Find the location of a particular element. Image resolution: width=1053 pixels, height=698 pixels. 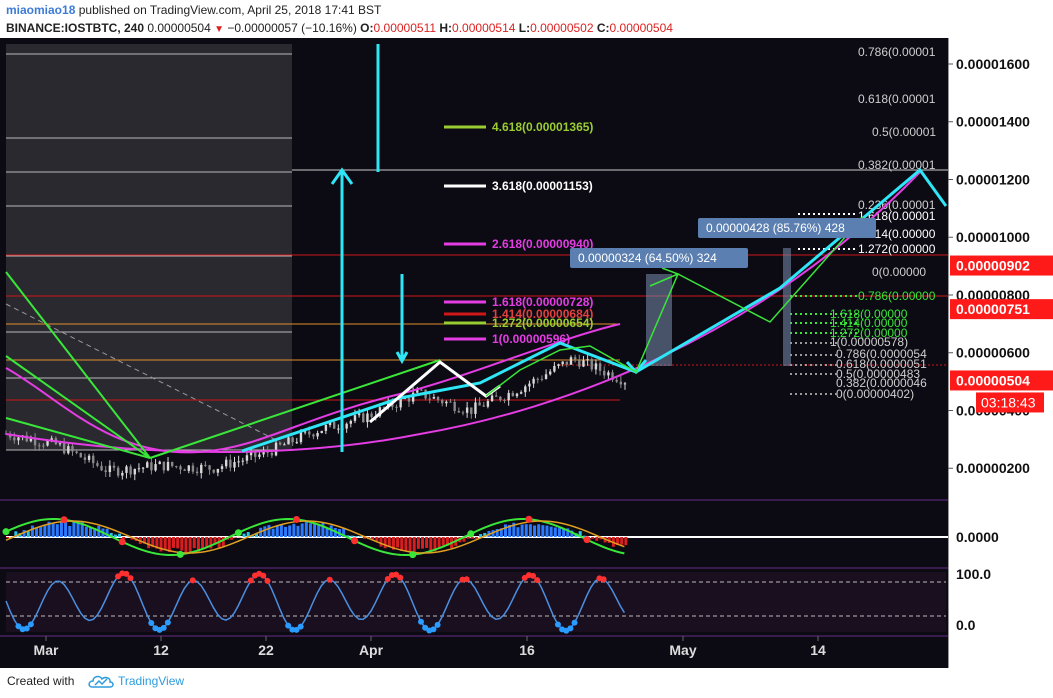

measure-label-2: 0.00000428 (85.76%) 428 is located at coordinates (775, 228).